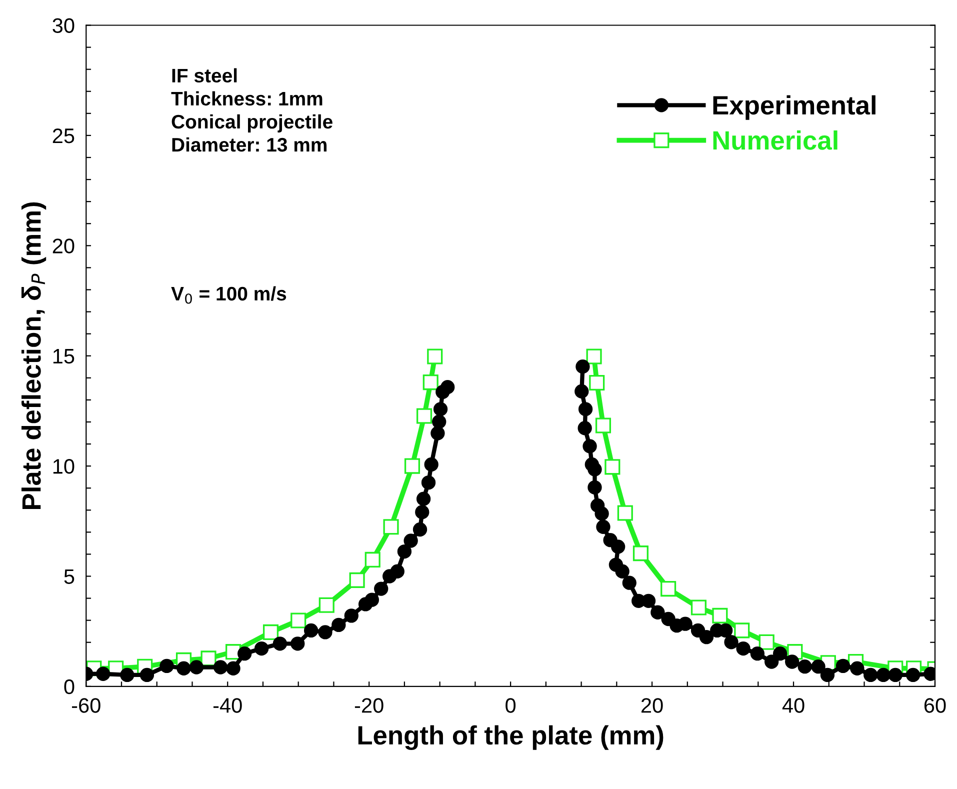  What do you see at coordinates (369, 705) in the screenshot?
I see `x-tick-label: -20` at bounding box center [369, 705].